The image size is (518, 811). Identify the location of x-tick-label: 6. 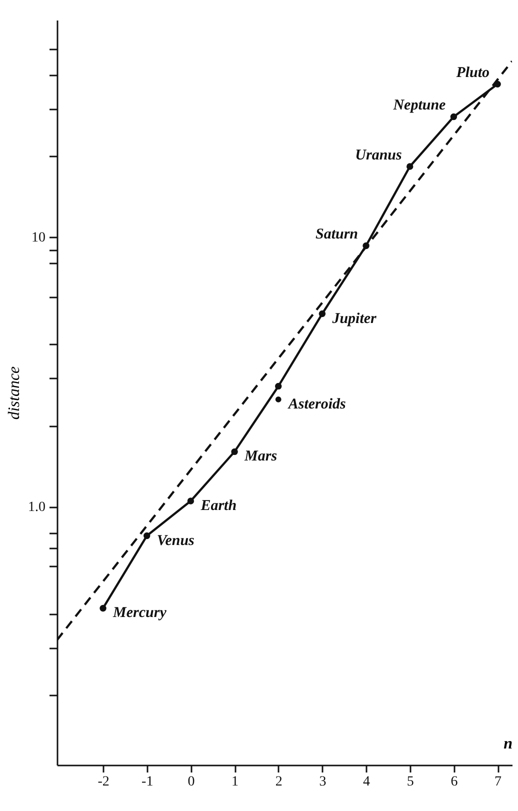
(454, 782).